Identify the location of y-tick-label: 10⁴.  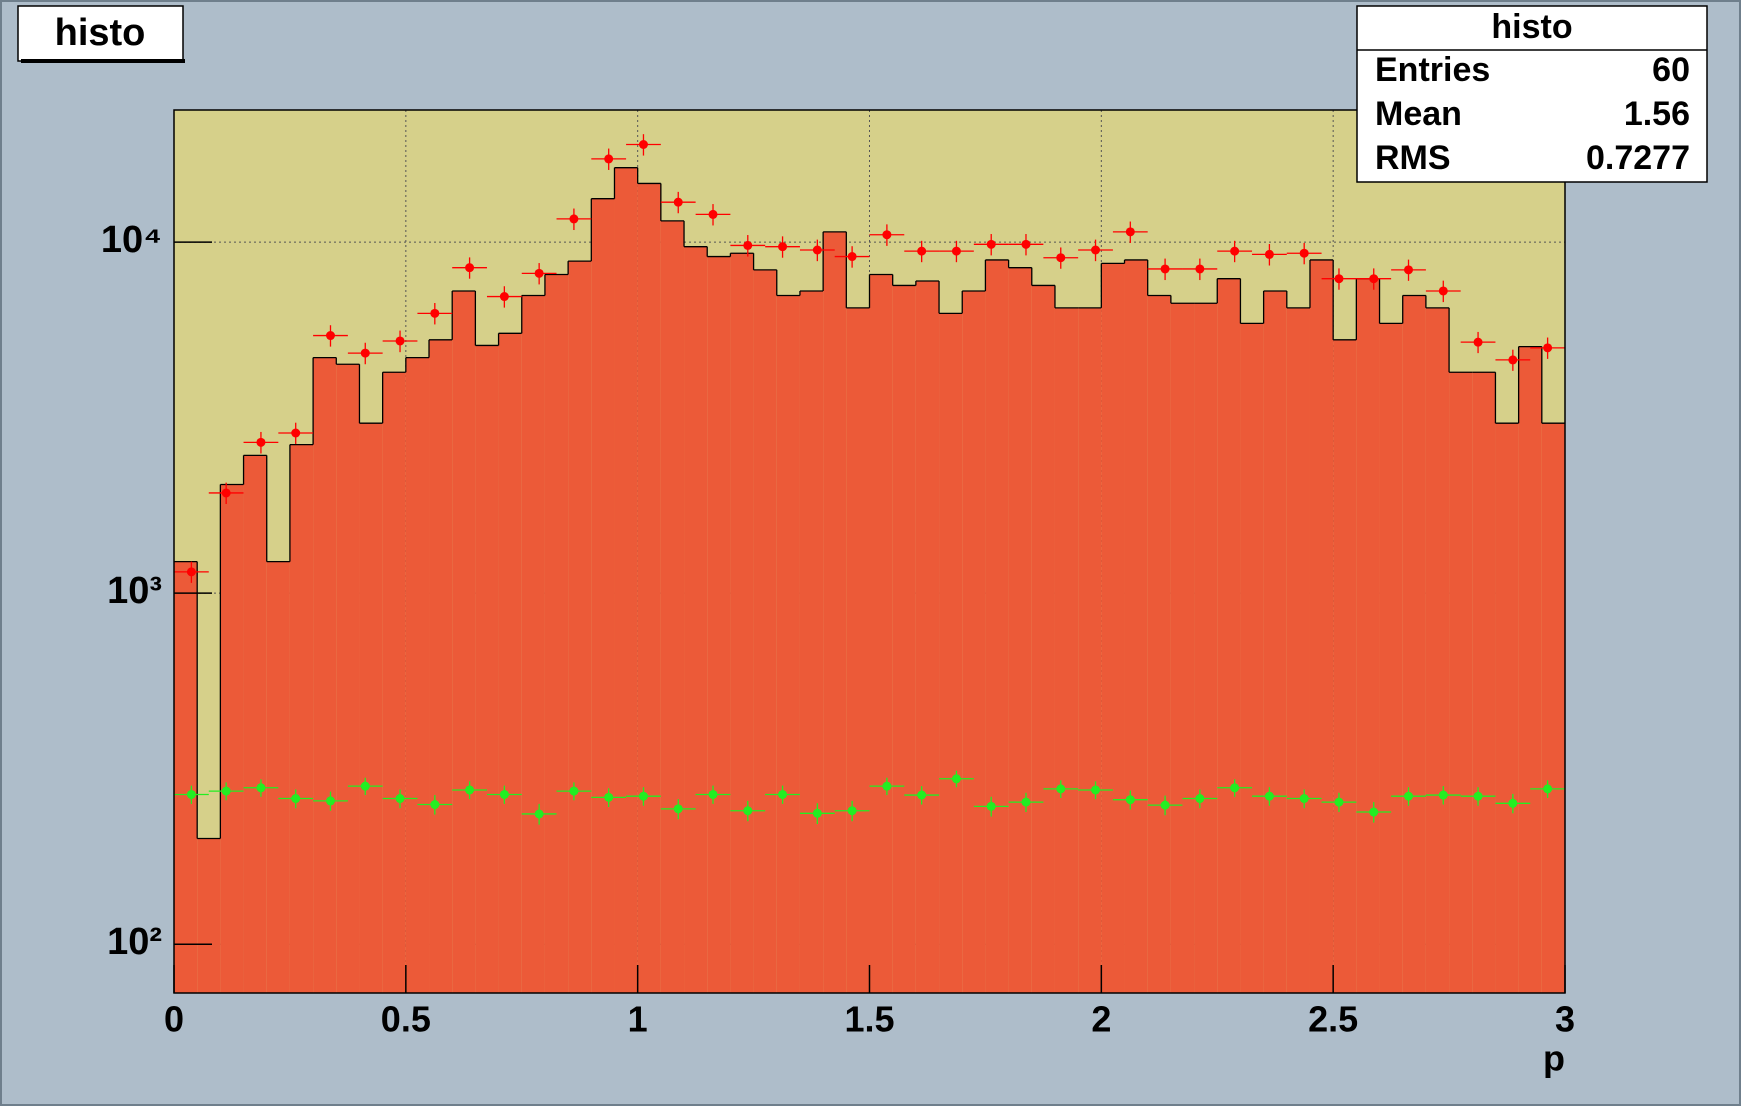
(131, 240).